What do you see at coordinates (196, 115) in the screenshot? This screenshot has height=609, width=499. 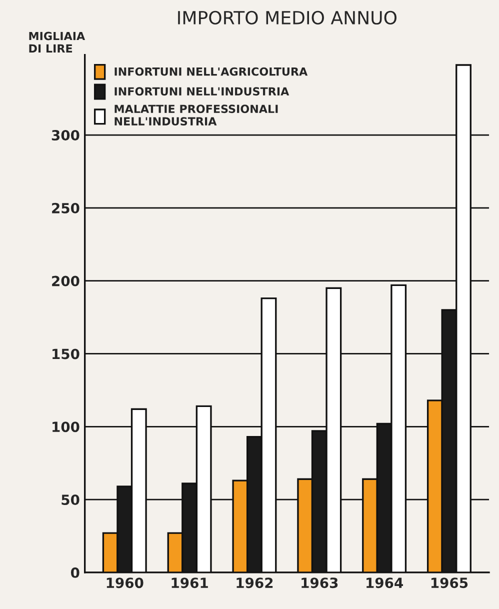 I see `legend-label: MALATTIE PROFESSIONALI NELL'INDUSTRIA` at bounding box center [196, 115].